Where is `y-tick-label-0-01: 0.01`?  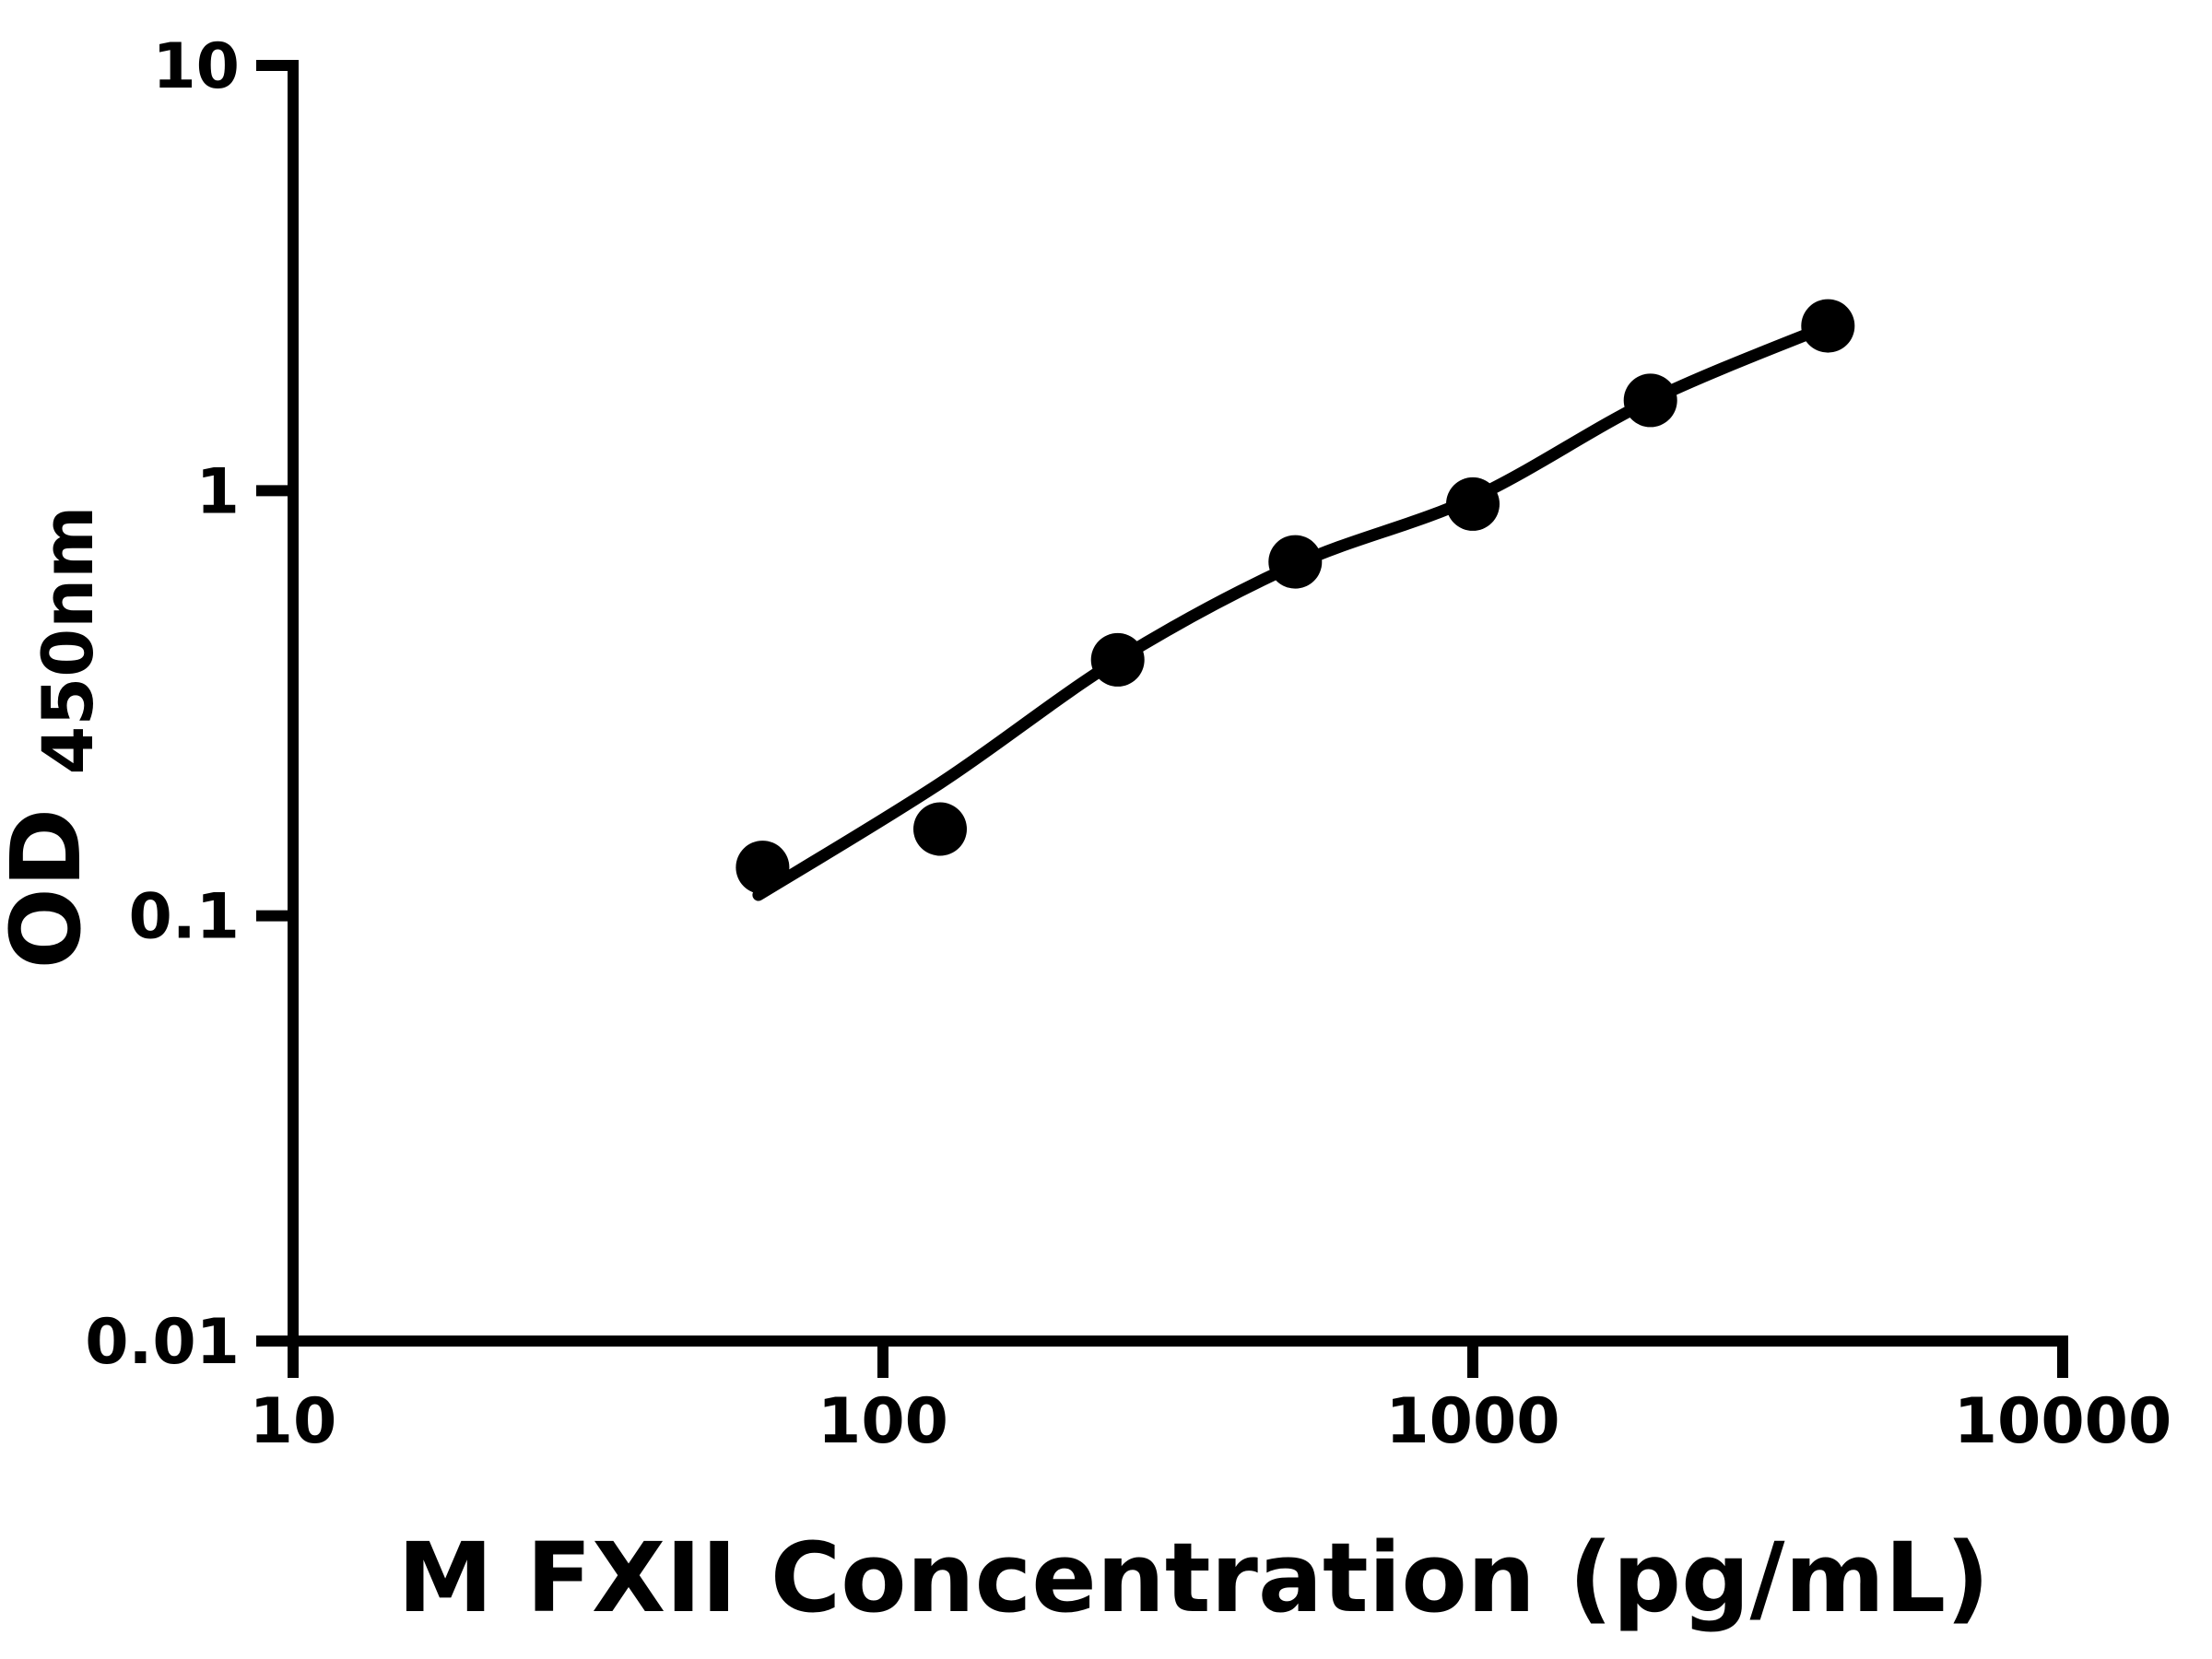
y-tick-label-0-01: 0.01 is located at coordinates (162, 1342).